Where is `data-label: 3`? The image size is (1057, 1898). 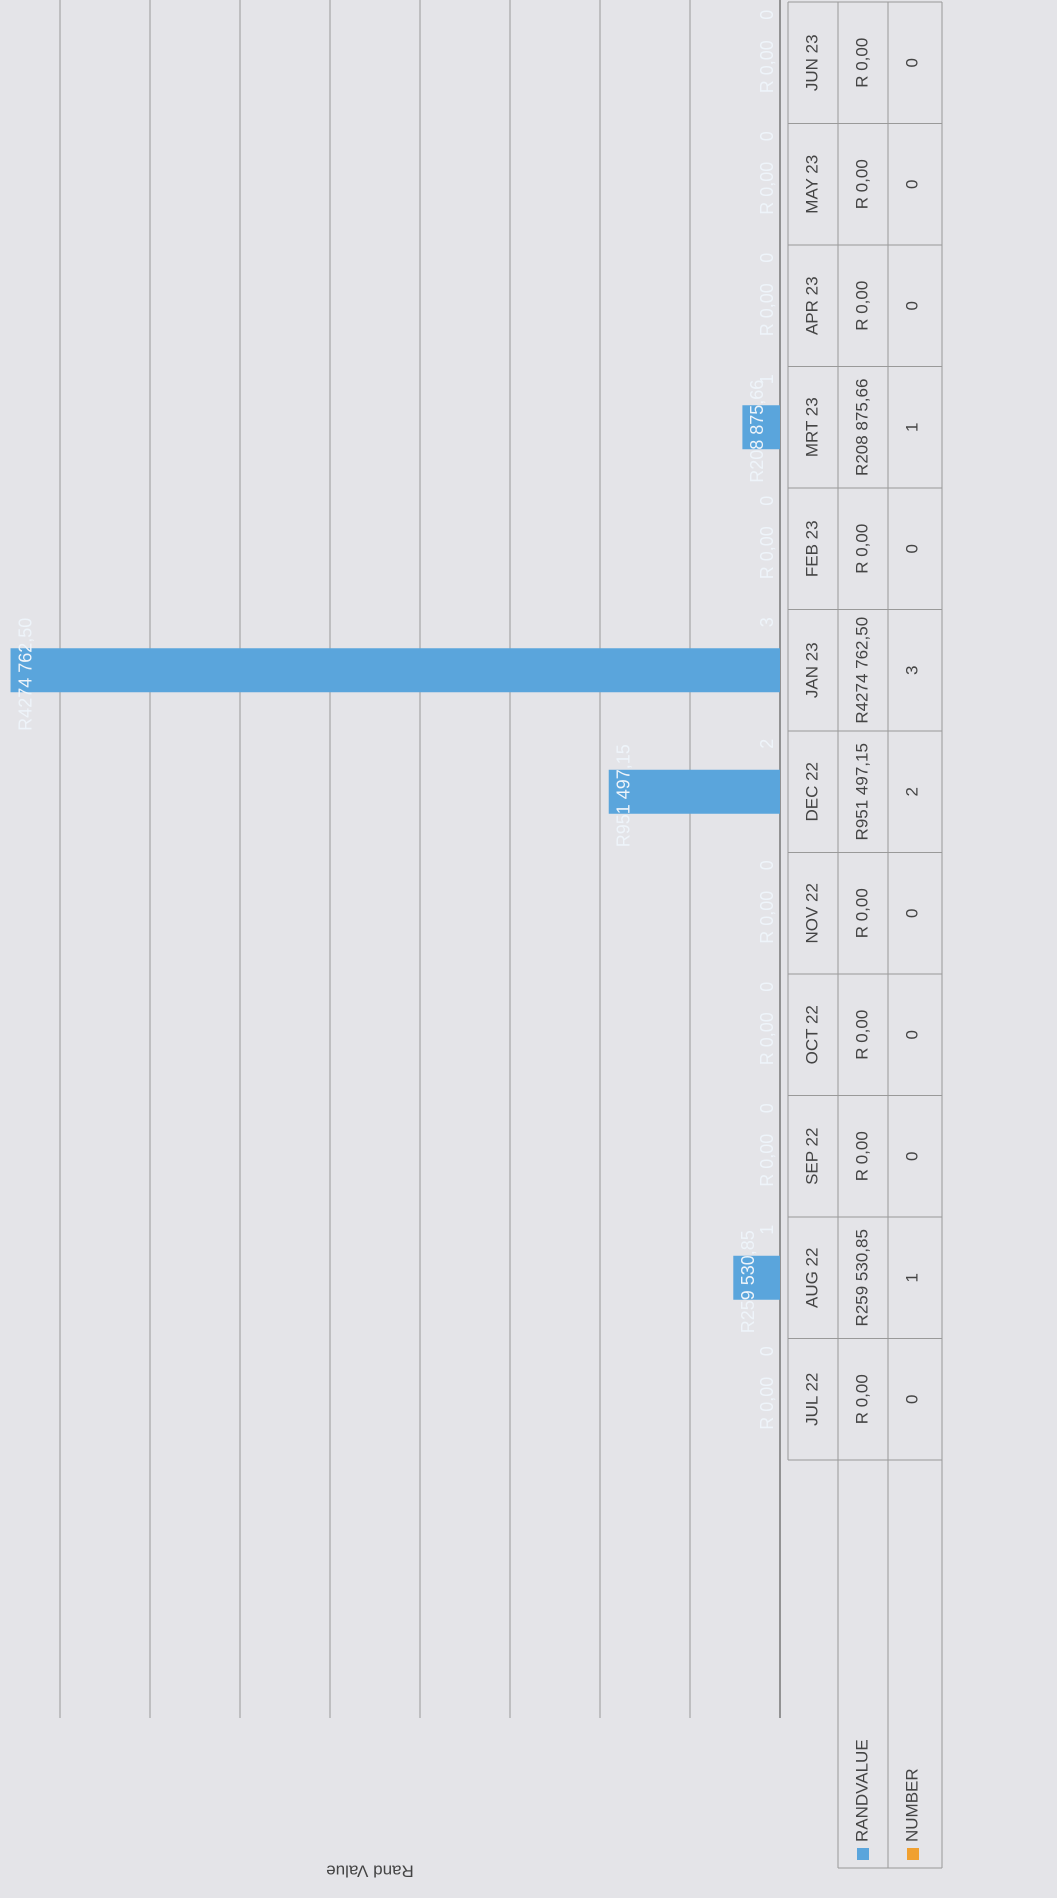
data-label: 3 is located at coordinates (767, 622).